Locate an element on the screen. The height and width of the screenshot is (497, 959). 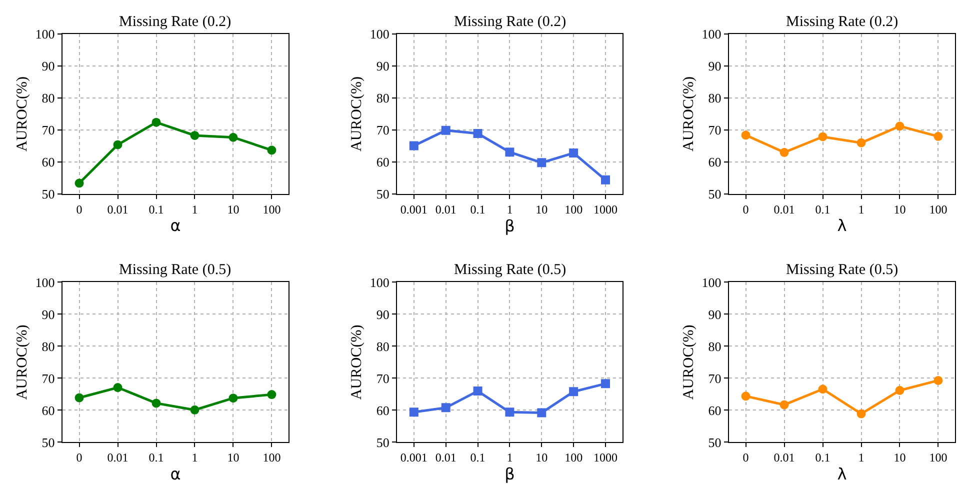
x-tick-label: 0.001 is located at coordinates (414, 209).